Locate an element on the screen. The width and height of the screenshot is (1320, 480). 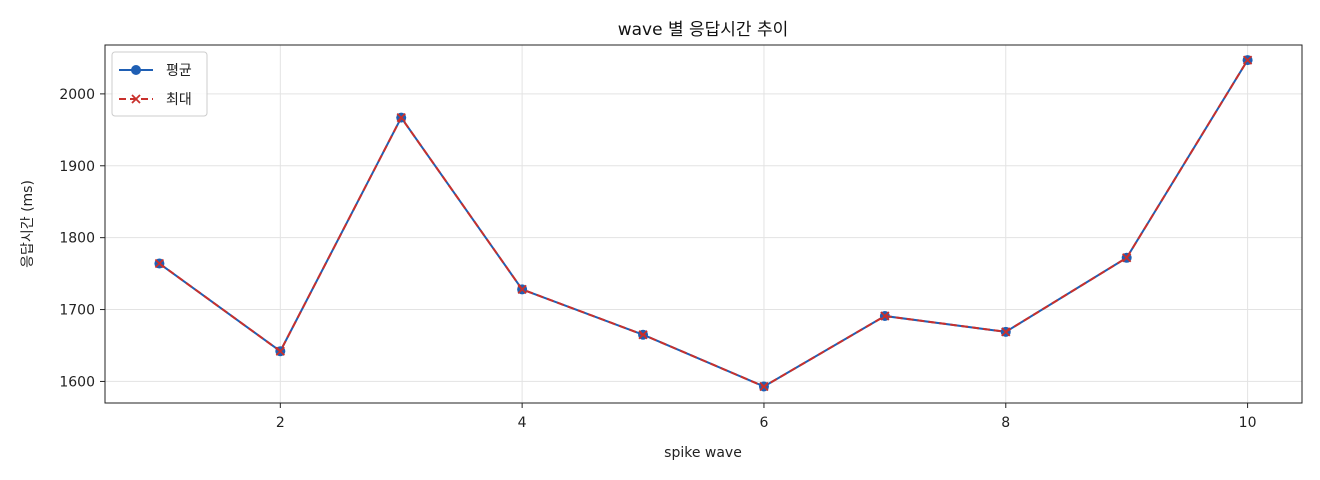
x-tick-label: 2 is located at coordinates (280, 423).